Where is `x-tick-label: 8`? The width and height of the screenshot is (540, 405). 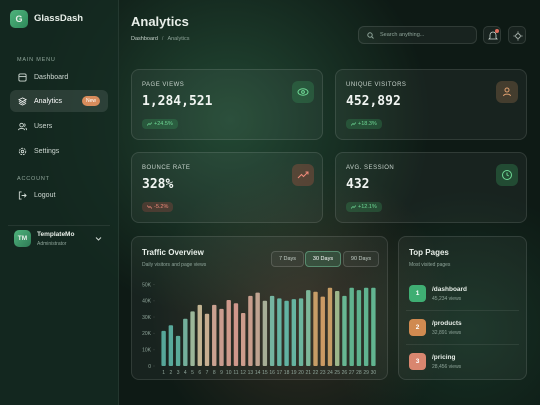
x-tick-label: 8 is located at coordinates (214, 373).